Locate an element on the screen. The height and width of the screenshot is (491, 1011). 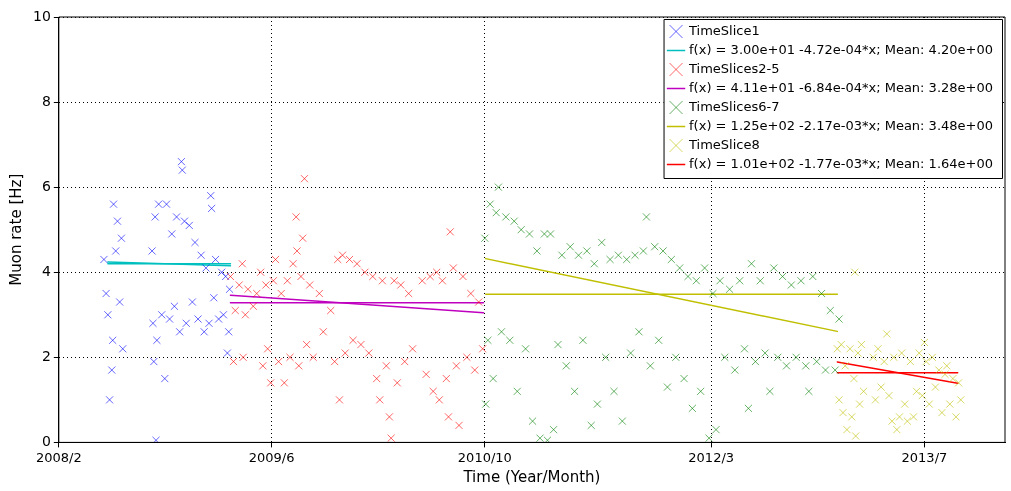
y-tick-label: 0 is located at coordinates (46, 441).